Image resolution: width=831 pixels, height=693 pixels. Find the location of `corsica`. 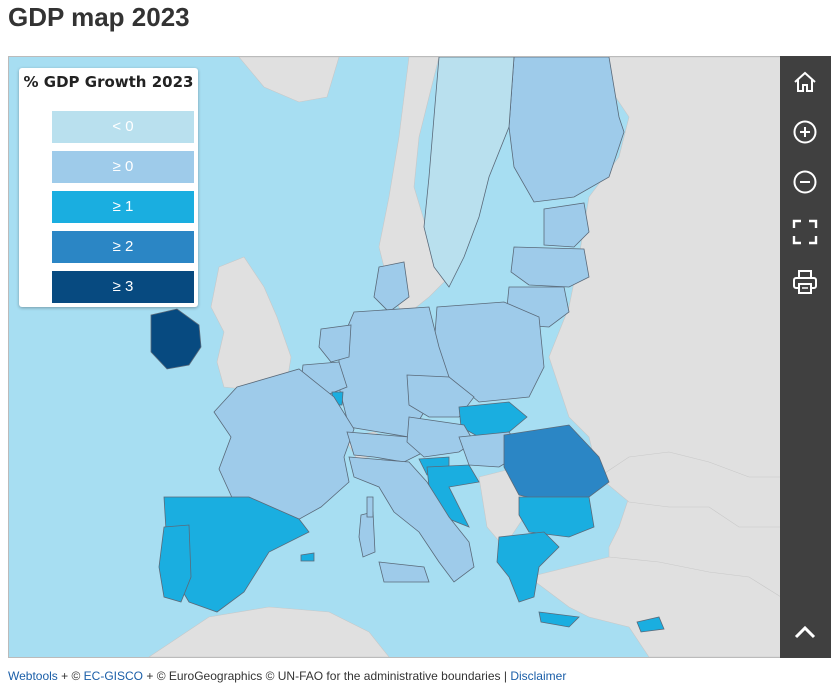

corsica is located at coordinates (370, 507).